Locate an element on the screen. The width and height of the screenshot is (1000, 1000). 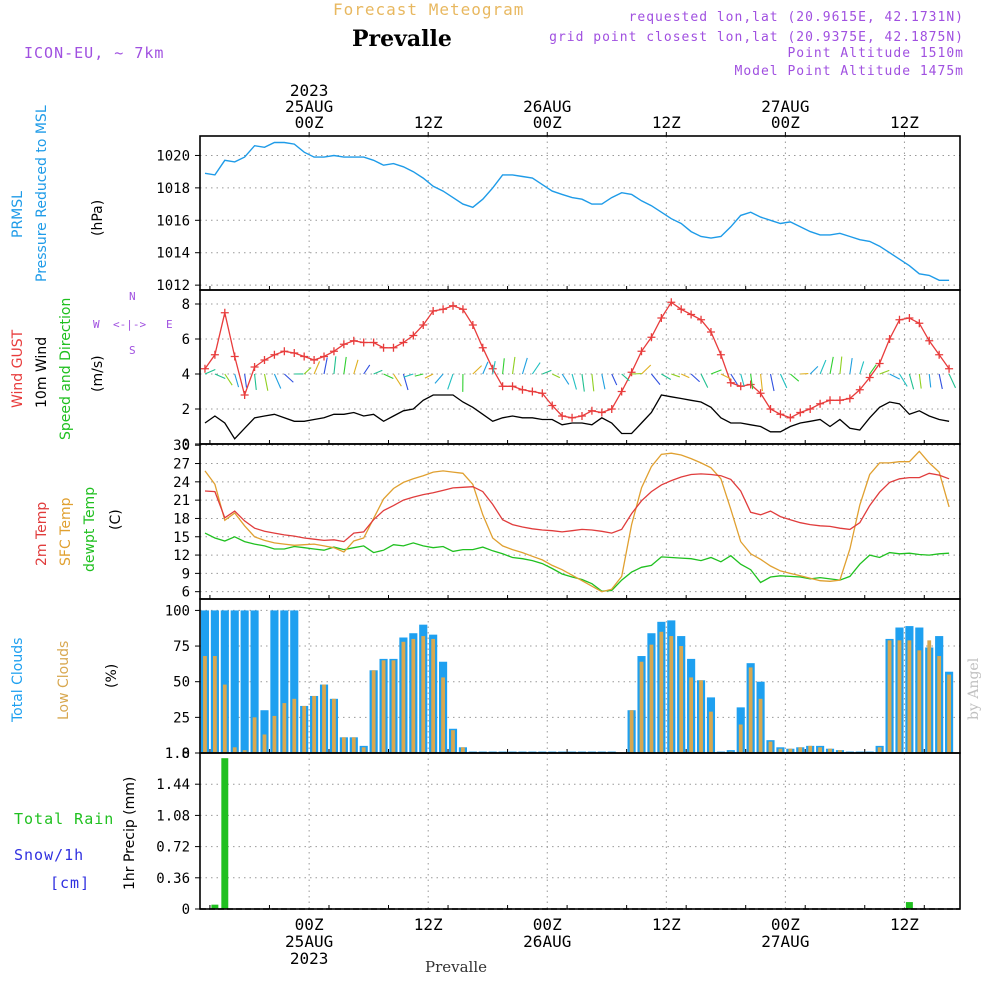
clouds-ytick-label: 25 is located at coordinates (181, 718).